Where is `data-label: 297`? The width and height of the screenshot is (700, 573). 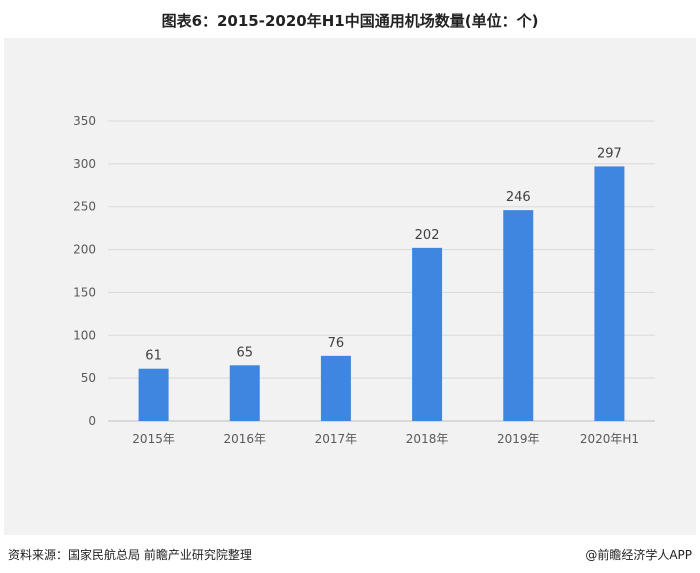
data-label: 297 is located at coordinates (609, 153).